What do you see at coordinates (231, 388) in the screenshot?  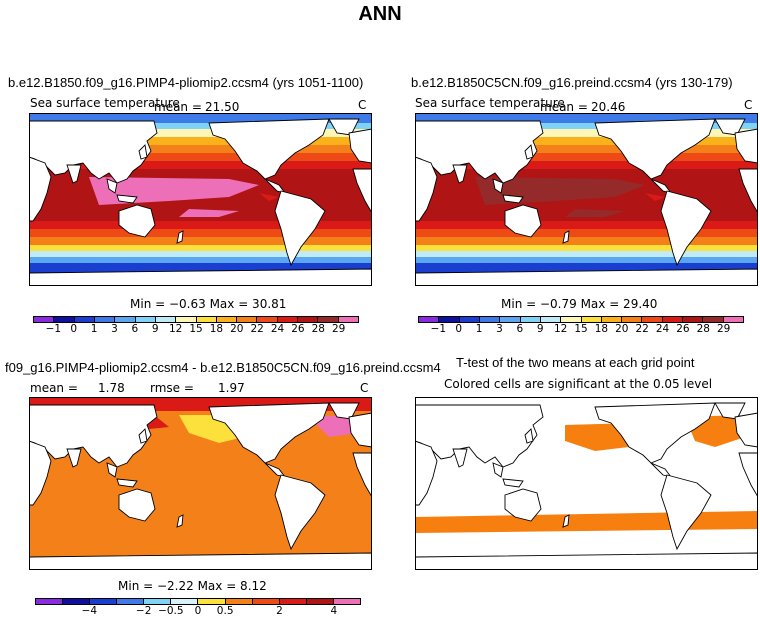 I see `panel3-rmse-value: 1.97` at bounding box center [231, 388].